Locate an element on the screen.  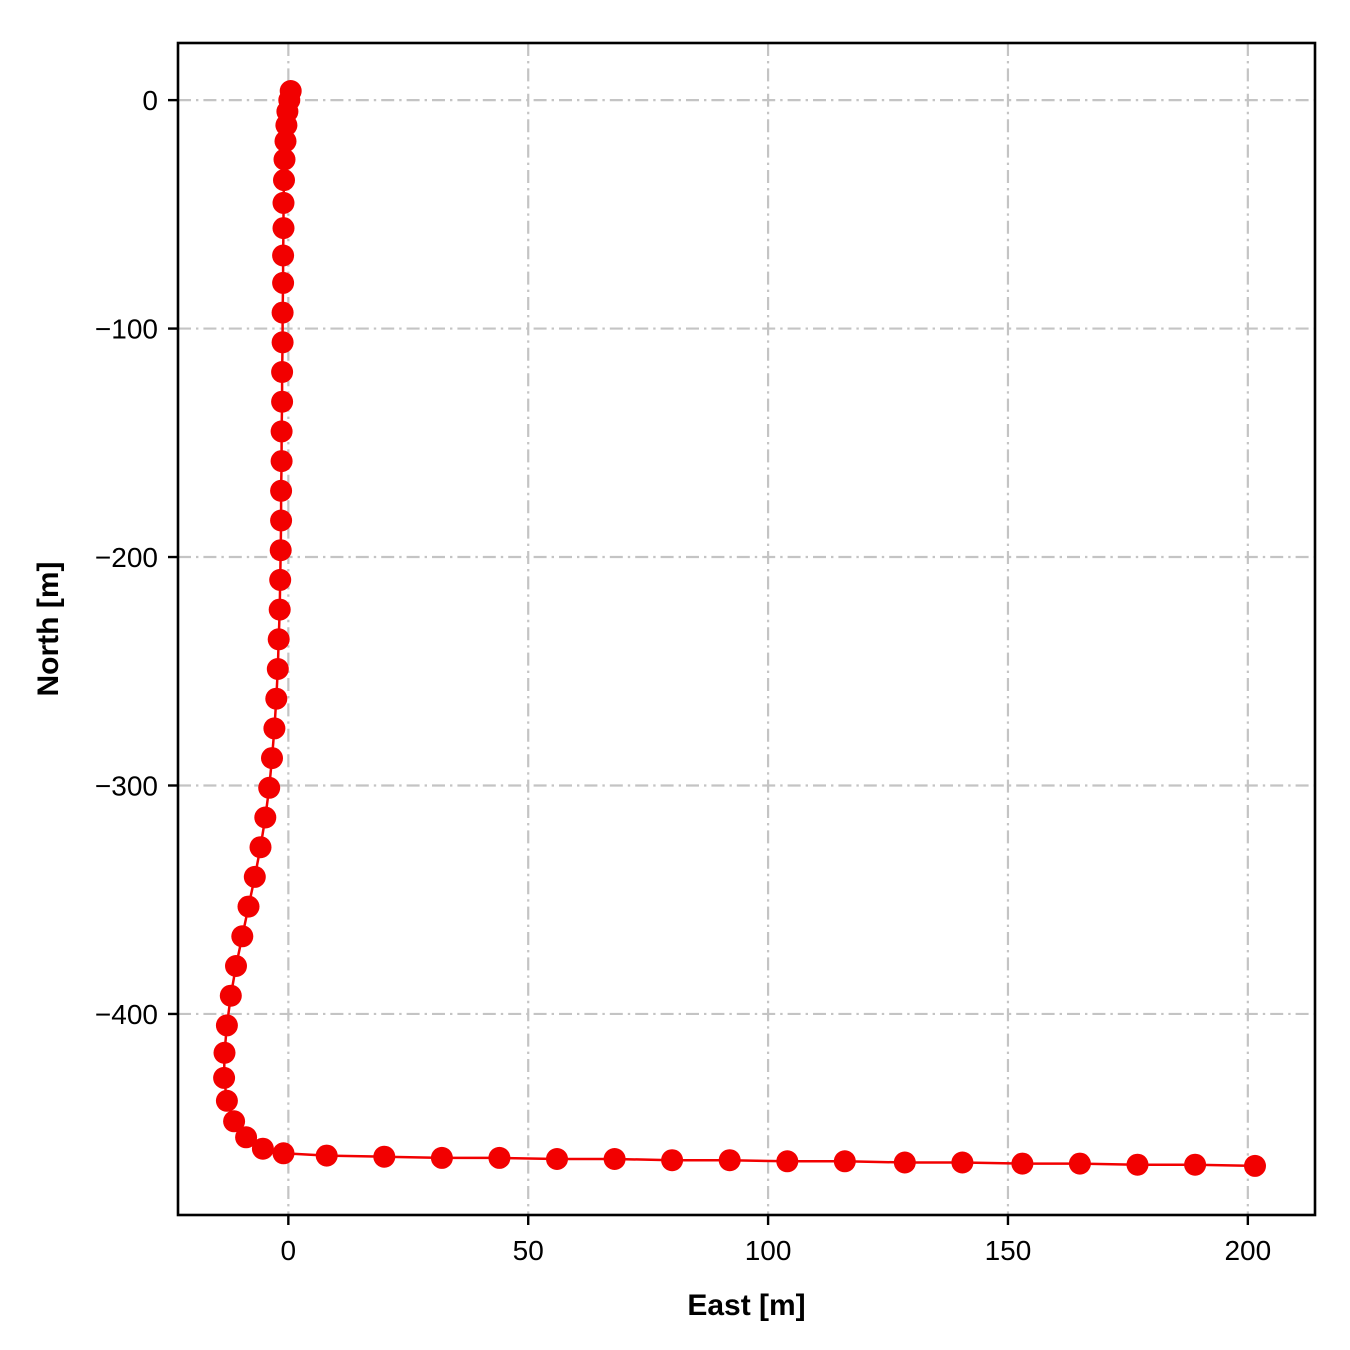
x-tick-label: 0 is located at coordinates (289, 1250).